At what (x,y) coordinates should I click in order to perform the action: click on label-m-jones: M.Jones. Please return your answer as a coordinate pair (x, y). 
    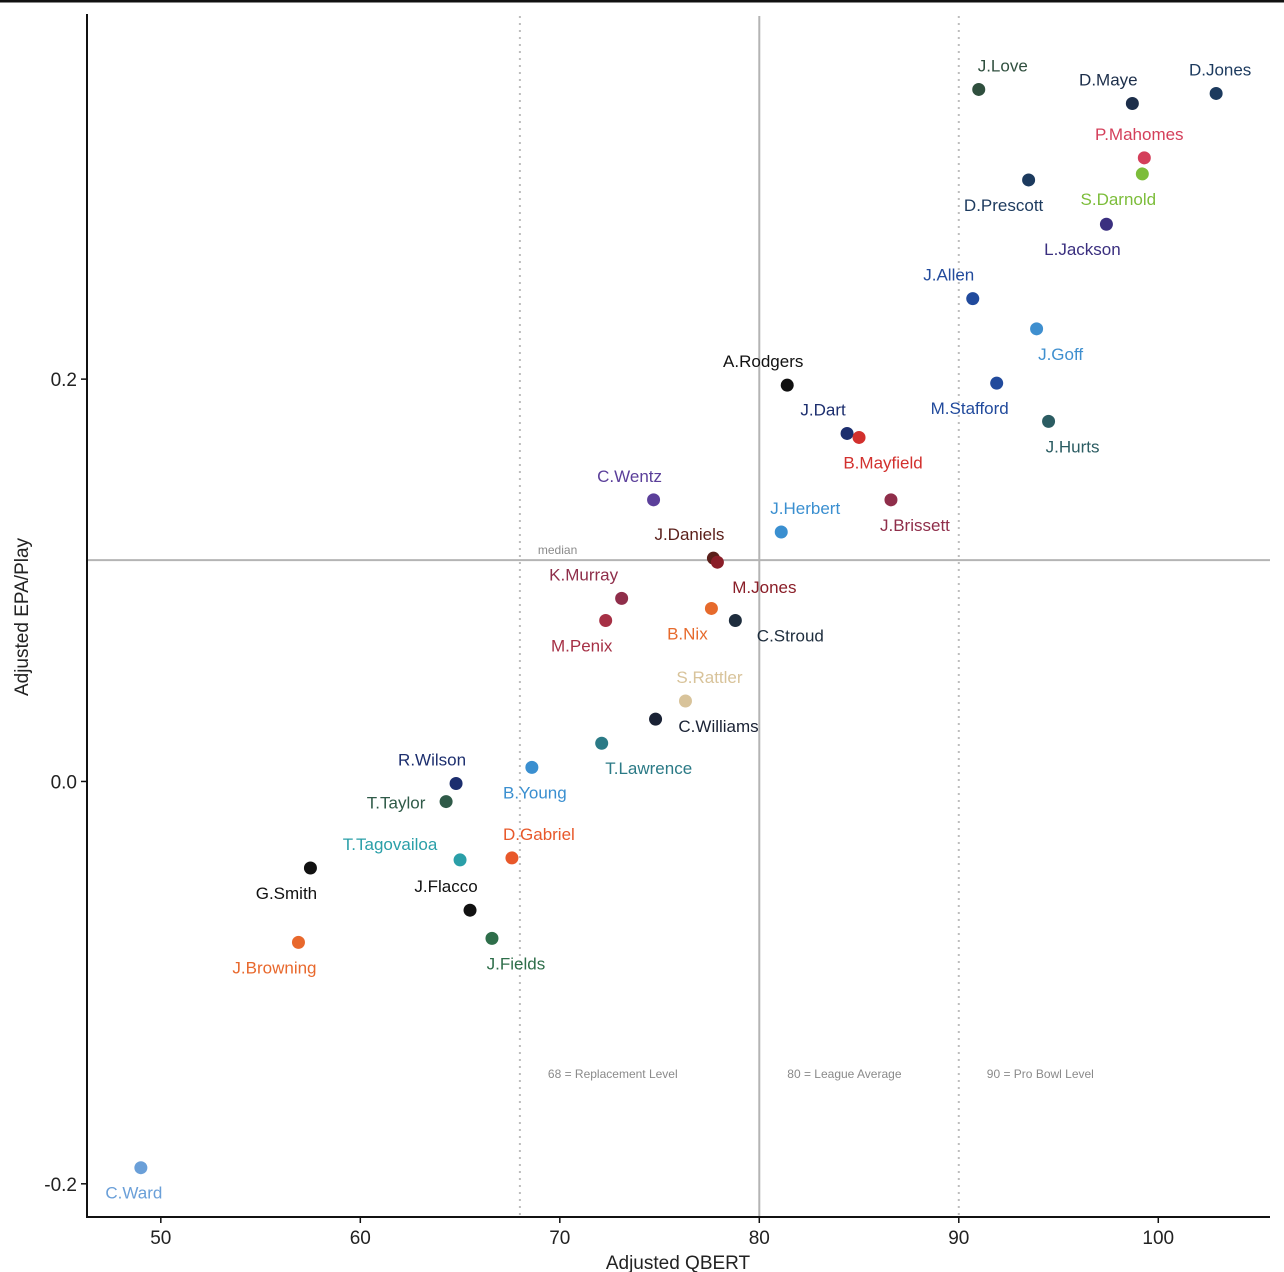
    Looking at the image, I should click on (764, 587).